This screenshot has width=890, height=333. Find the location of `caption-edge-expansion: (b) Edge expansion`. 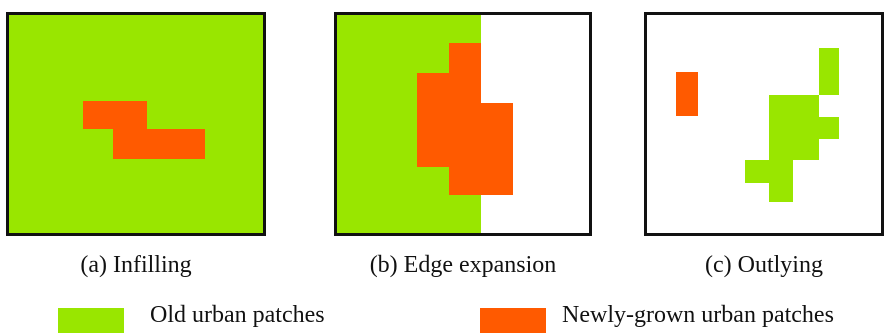

caption-edge-expansion: (b) Edge expansion is located at coordinates (463, 265).